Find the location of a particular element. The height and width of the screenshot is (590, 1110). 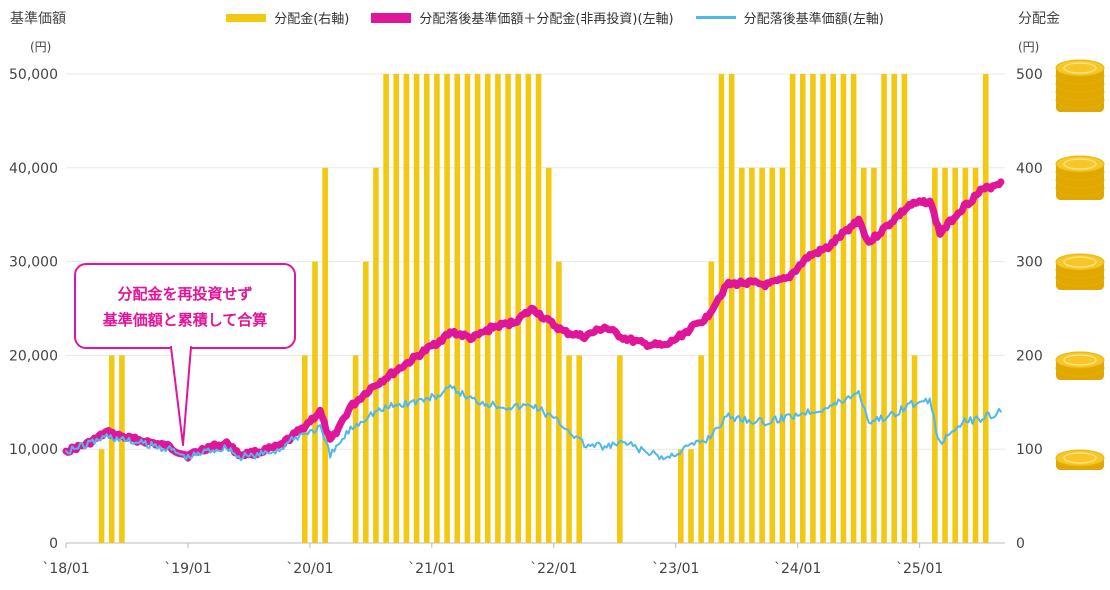

legend-swatch-dist is located at coordinates (246, 17).